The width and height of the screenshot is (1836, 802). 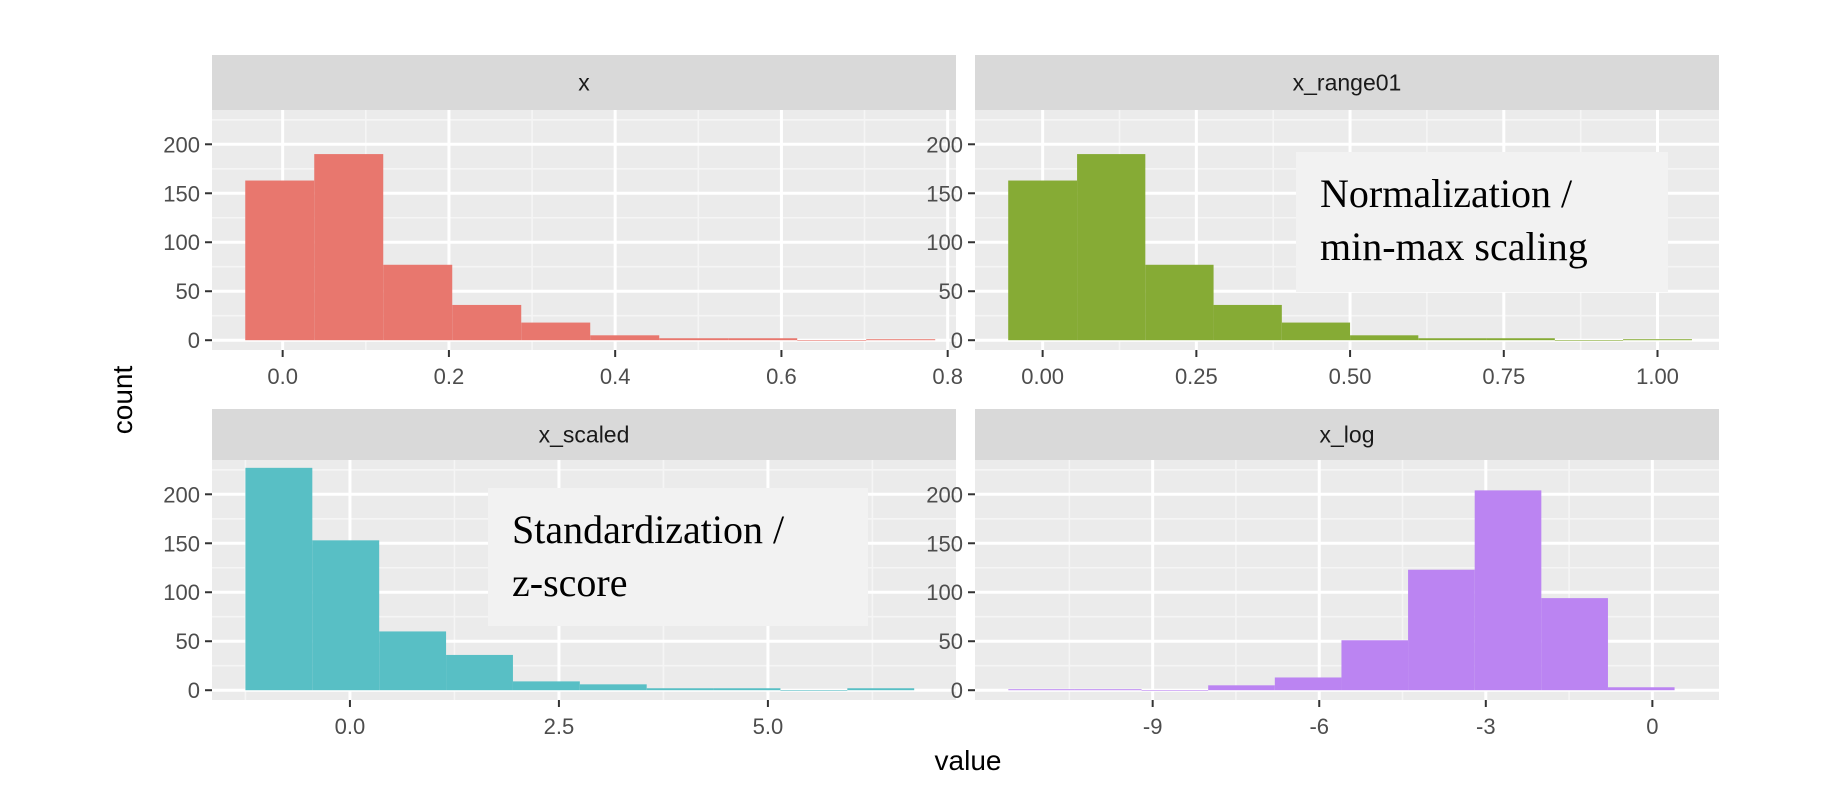 I want to click on x-tick-label: 0.4, so click(x=615, y=376).